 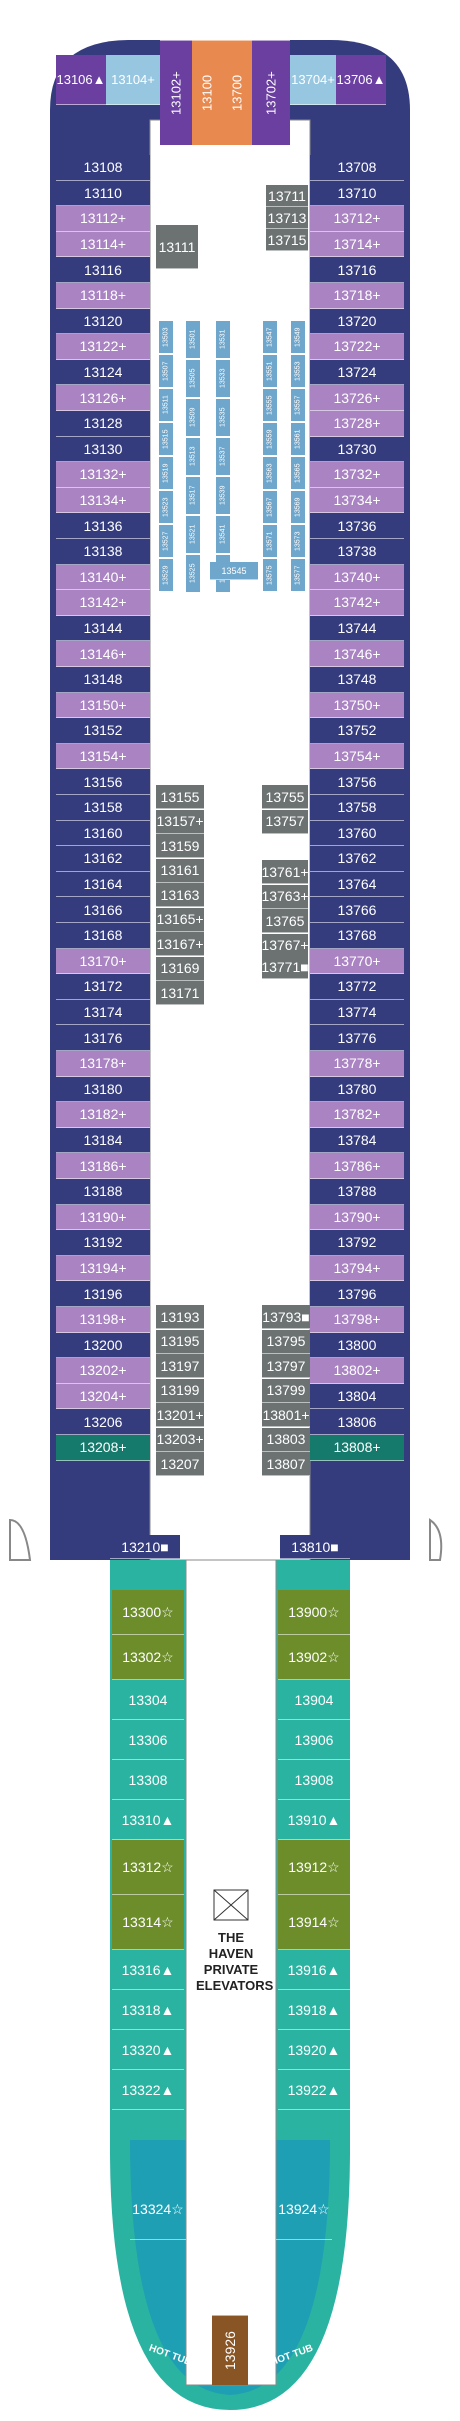 I want to click on studio-13541: 13541, so click(x=223, y=534).